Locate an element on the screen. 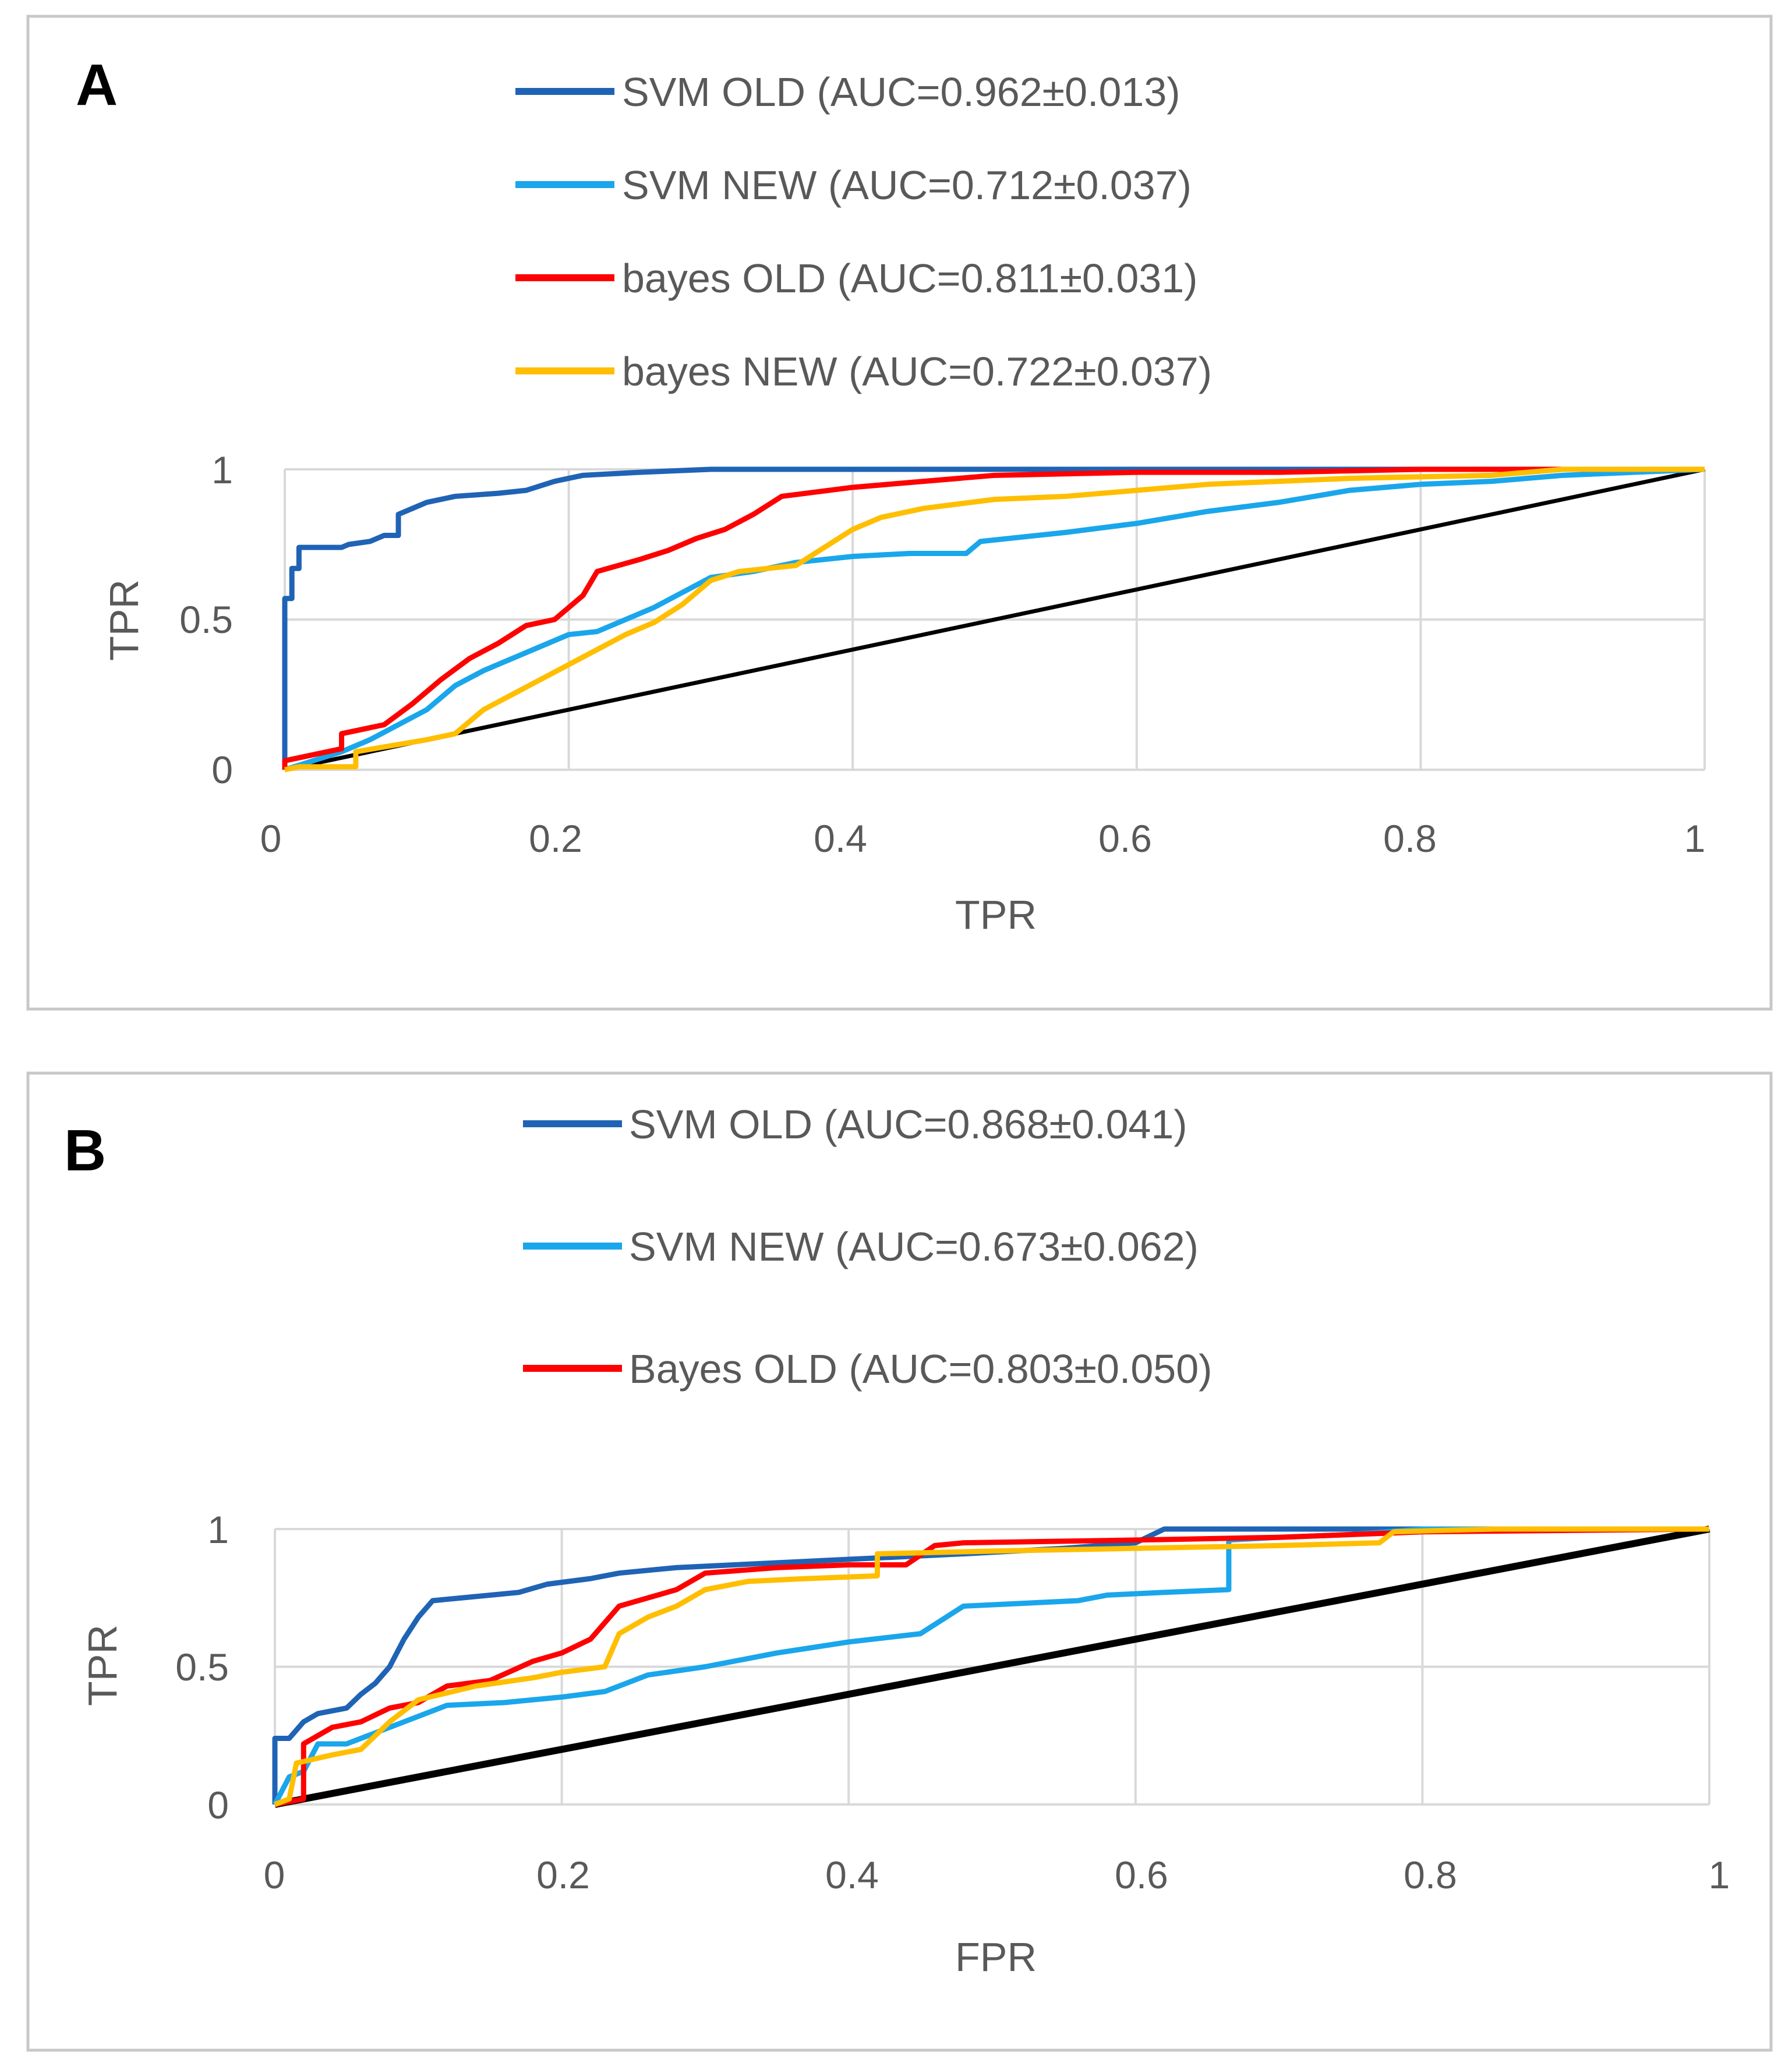 This screenshot has height=2056, width=1792. roc-curve-b-svm-new is located at coordinates (991, 1666).